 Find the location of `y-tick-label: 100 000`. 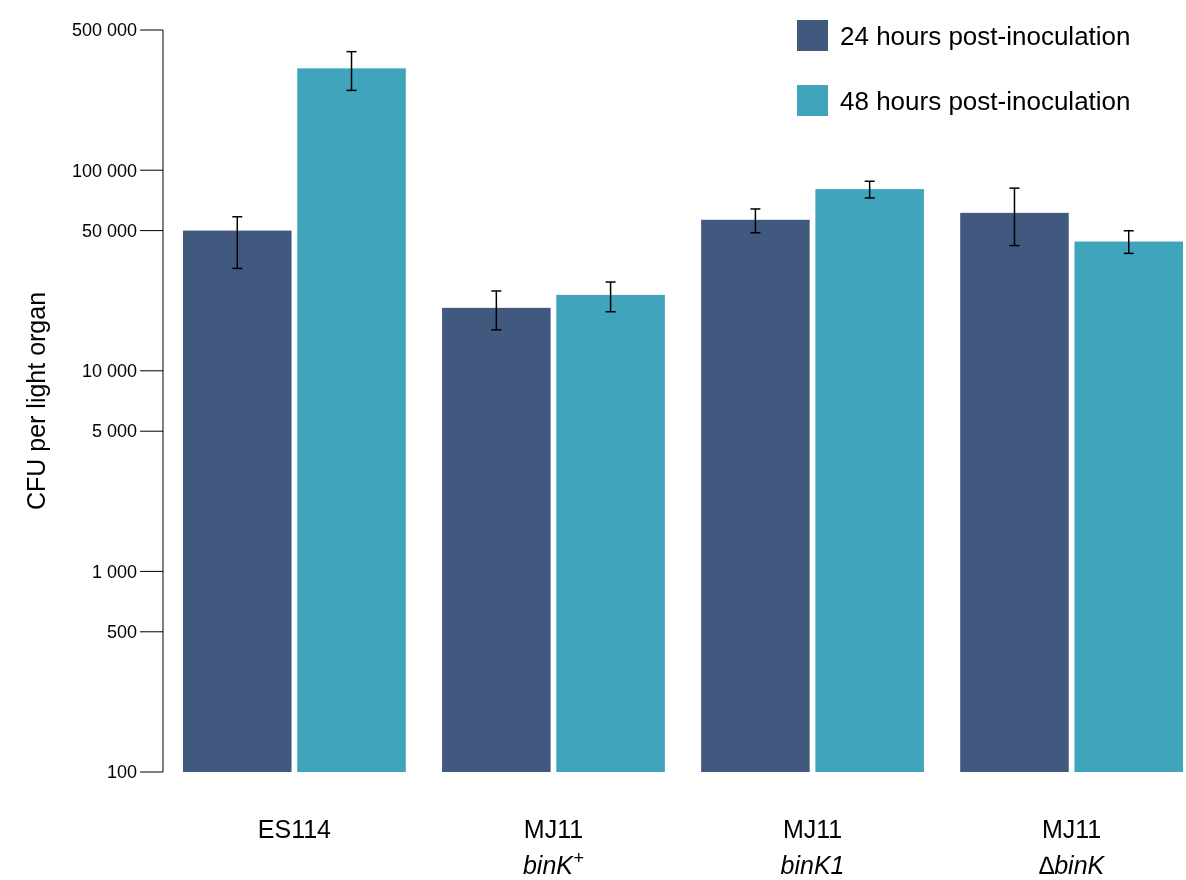

y-tick-label: 100 000 is located at coordinates (104, 170).